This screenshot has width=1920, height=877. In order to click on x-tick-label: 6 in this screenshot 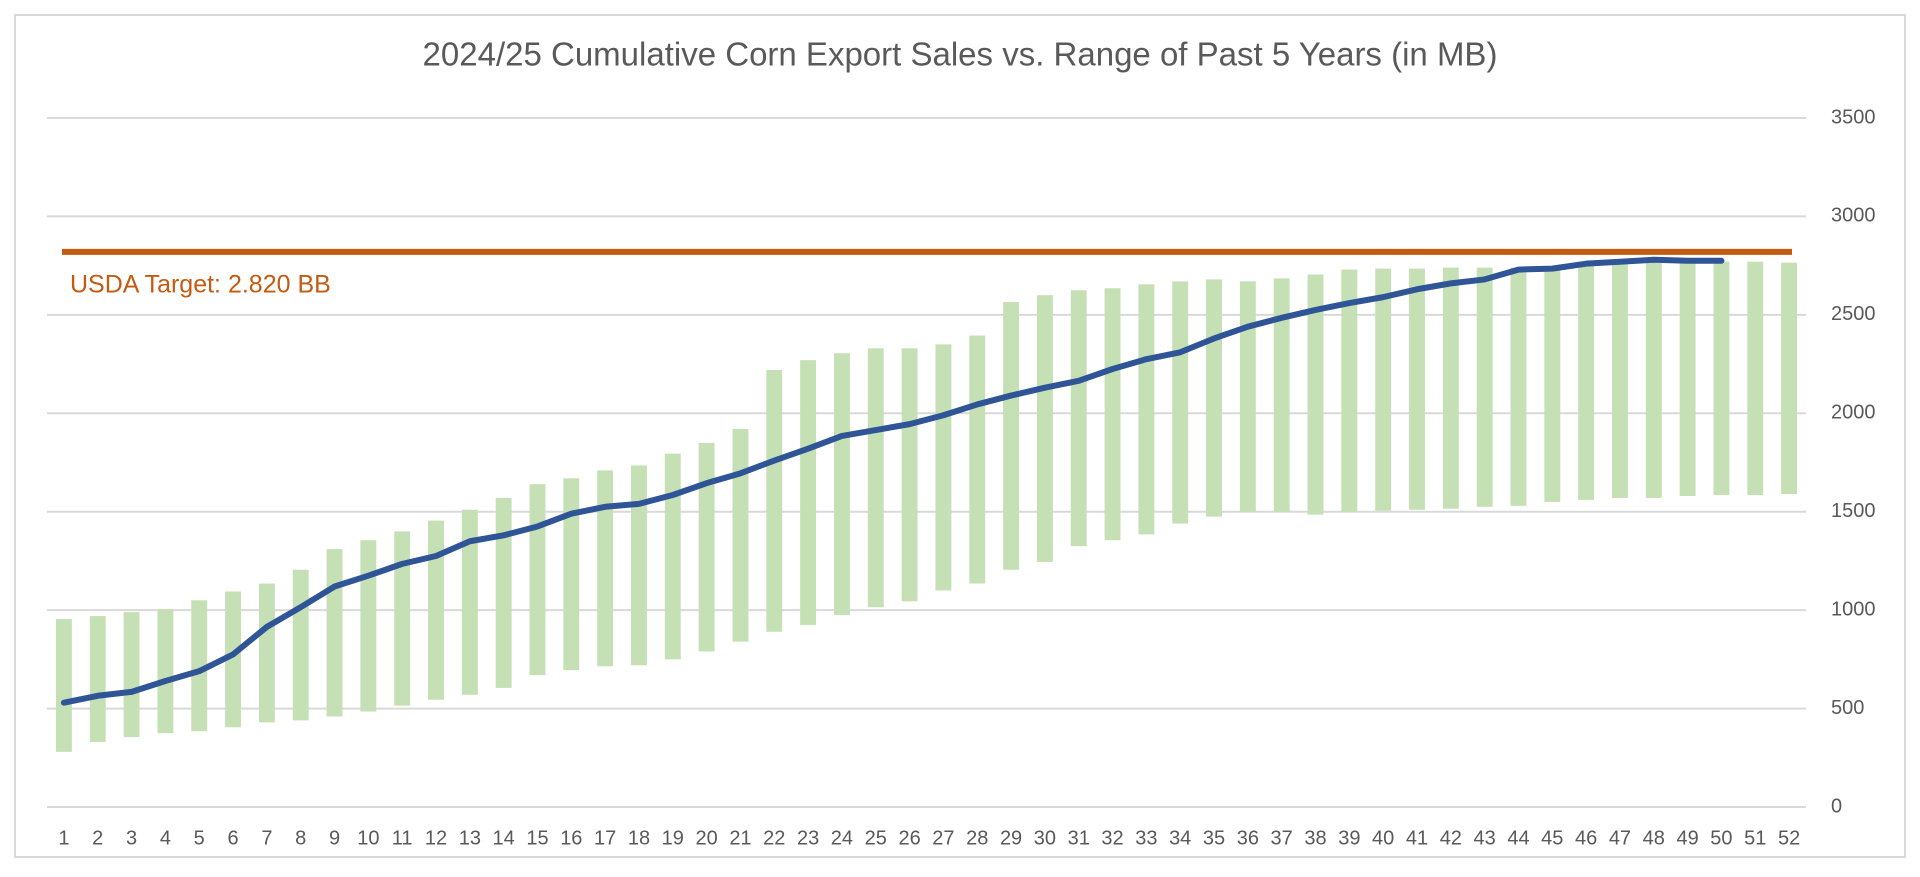, I will do `click(232, 838)`.